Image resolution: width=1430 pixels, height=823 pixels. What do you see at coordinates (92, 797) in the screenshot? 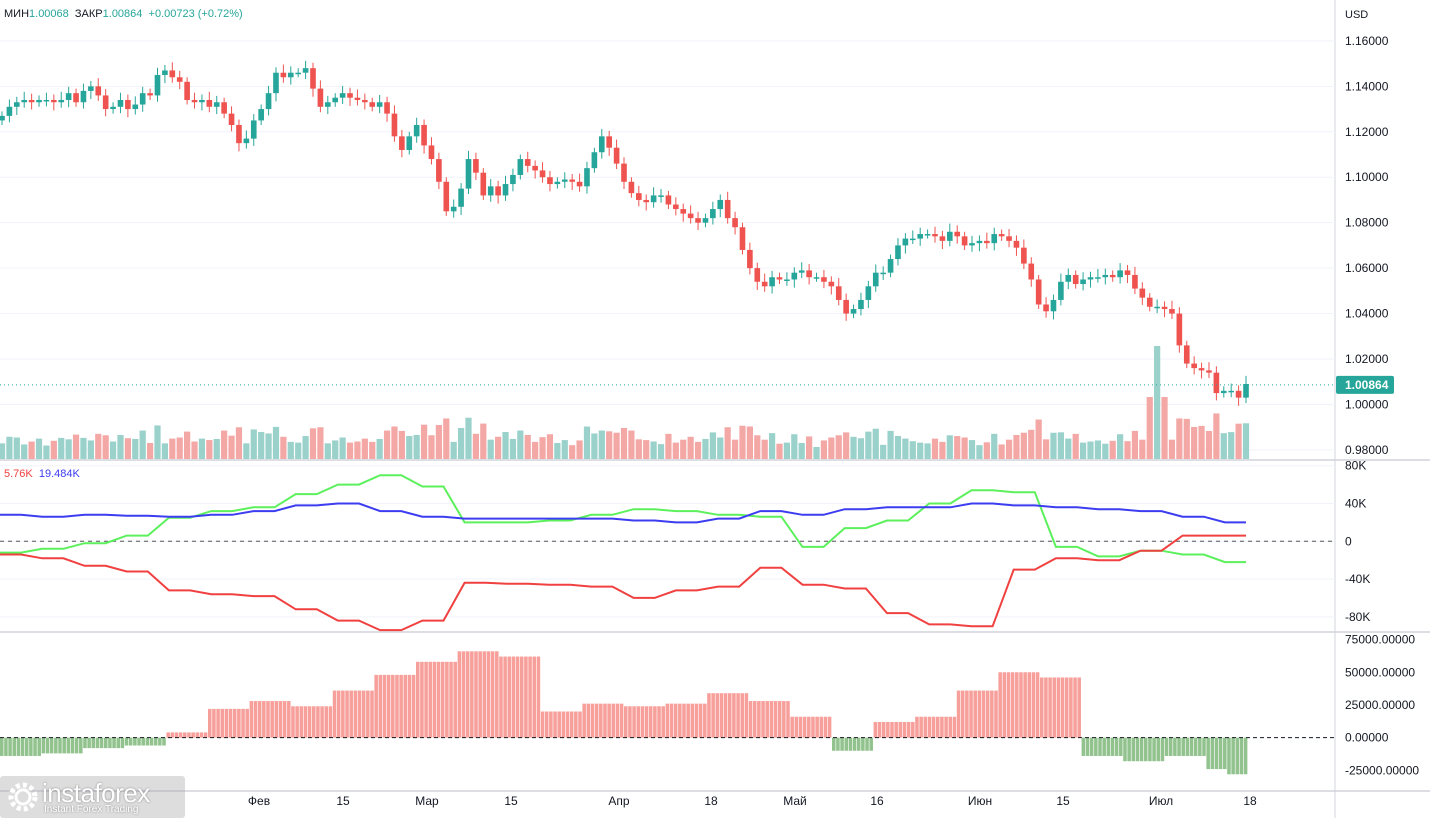
I see `logo-backdrop` at bounding box center [92, 797].